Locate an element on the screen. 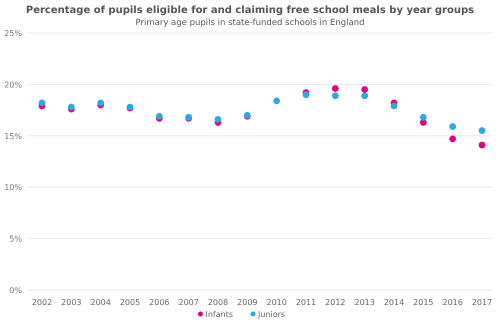  x-tick-label: 2006 is located at coordinates (159, 302).